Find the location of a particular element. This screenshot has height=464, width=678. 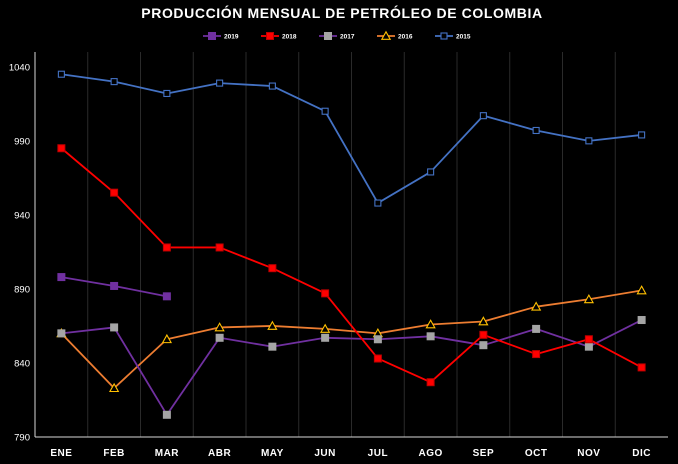

x-axis: ENE FEB MAR ABR MAY JUN JUL AGO SEP OCT NOV DIC is located at coordinates (351, 447).